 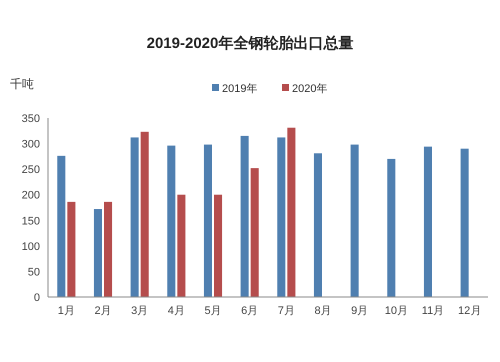 What do you see at coordinates (66, 311) in the screenshot?
I see `x-tick-label: 1月` at bounding box center [66, 311].